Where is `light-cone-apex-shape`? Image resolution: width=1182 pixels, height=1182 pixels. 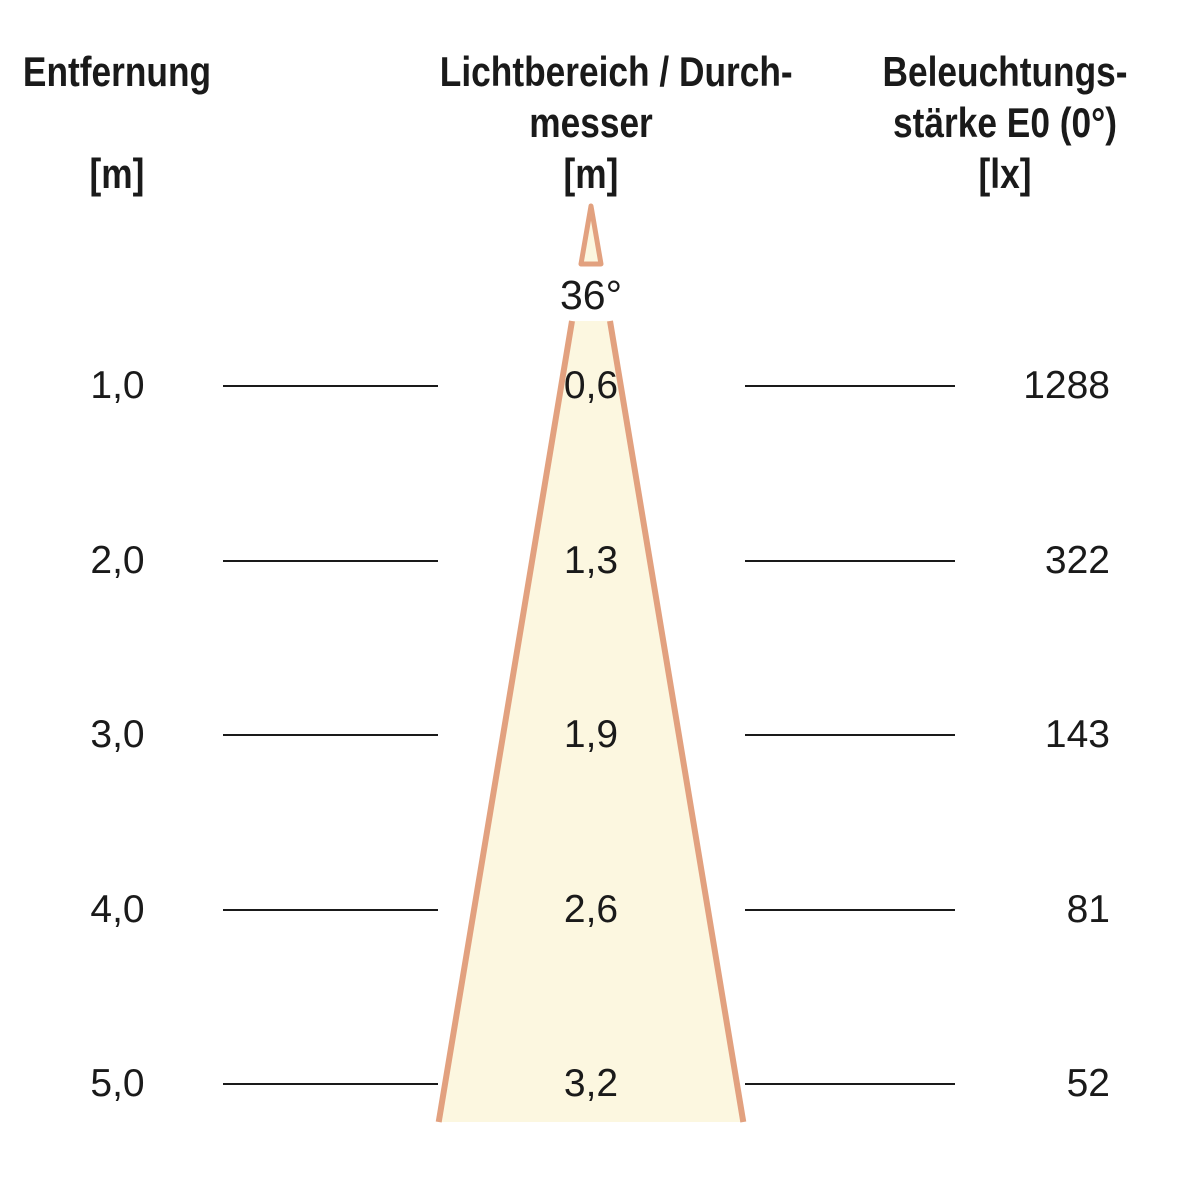
light-cone-apex-shape is located at coordinates (591, 235).